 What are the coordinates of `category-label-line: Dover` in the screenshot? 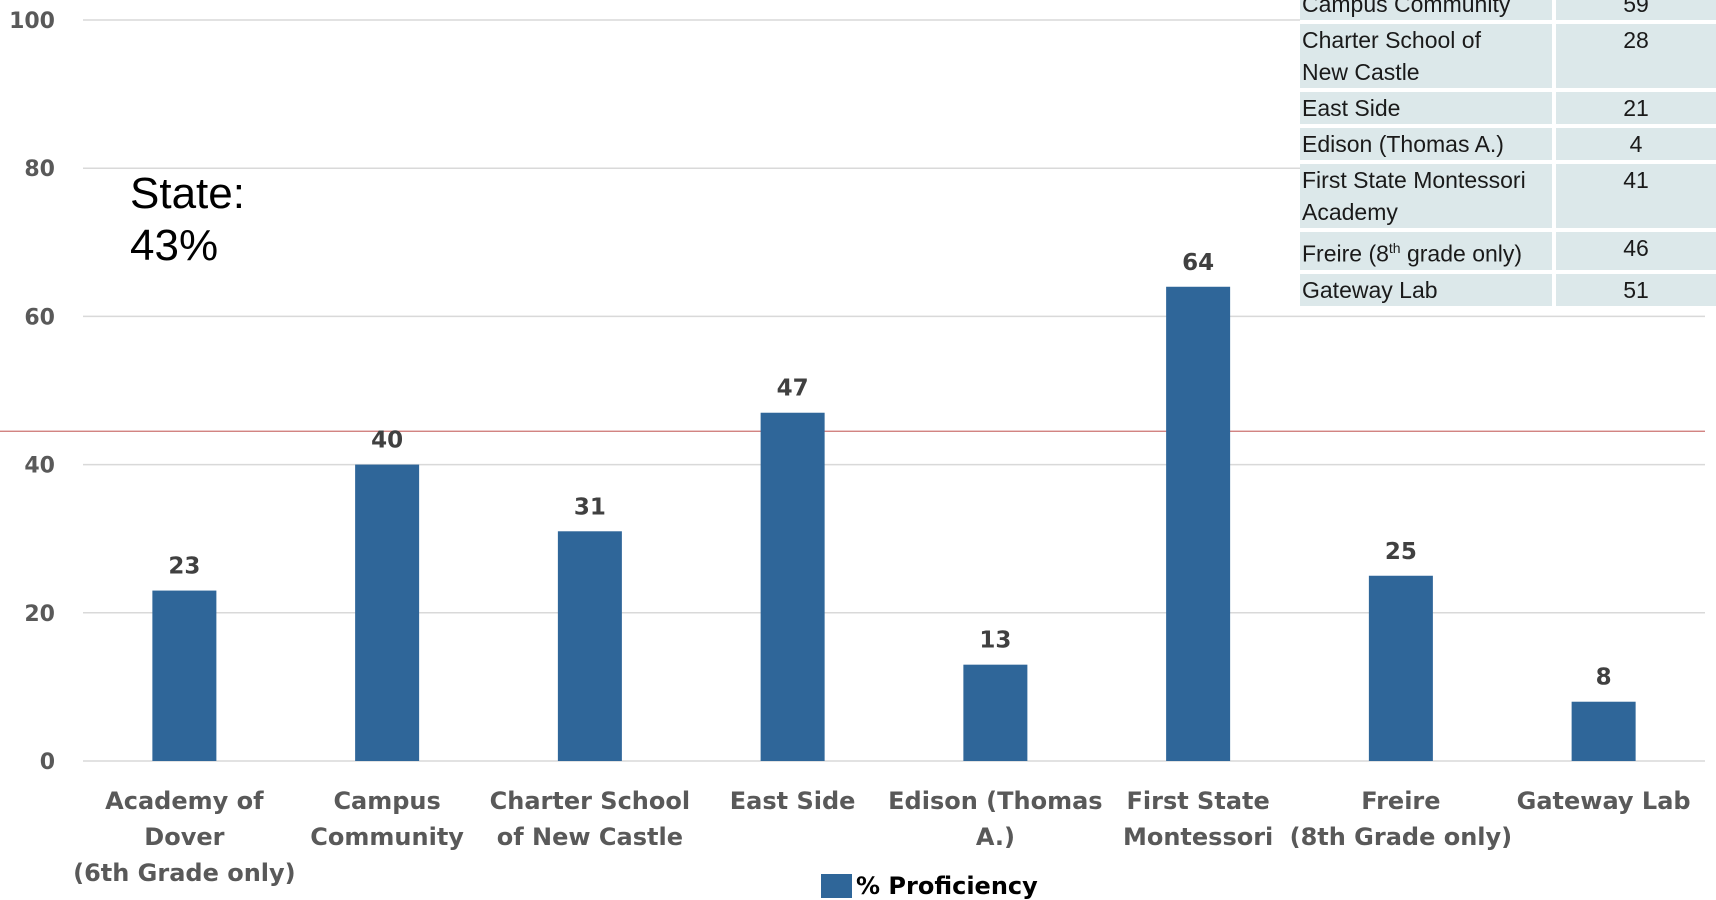 It's located at (184, 837).